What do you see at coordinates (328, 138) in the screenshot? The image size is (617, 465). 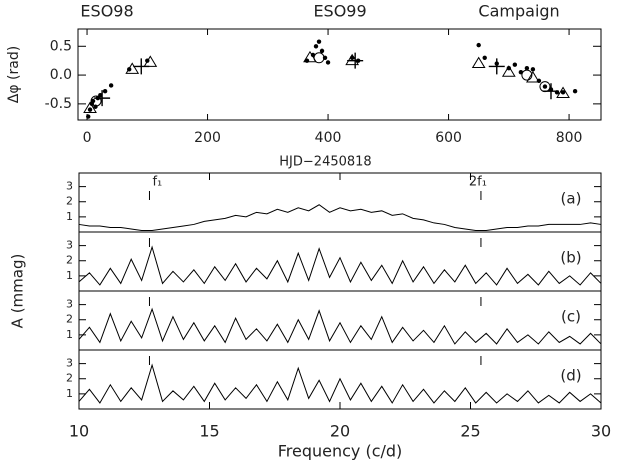 I see `x-tick-label: 400` at bounding box center [328, 138].